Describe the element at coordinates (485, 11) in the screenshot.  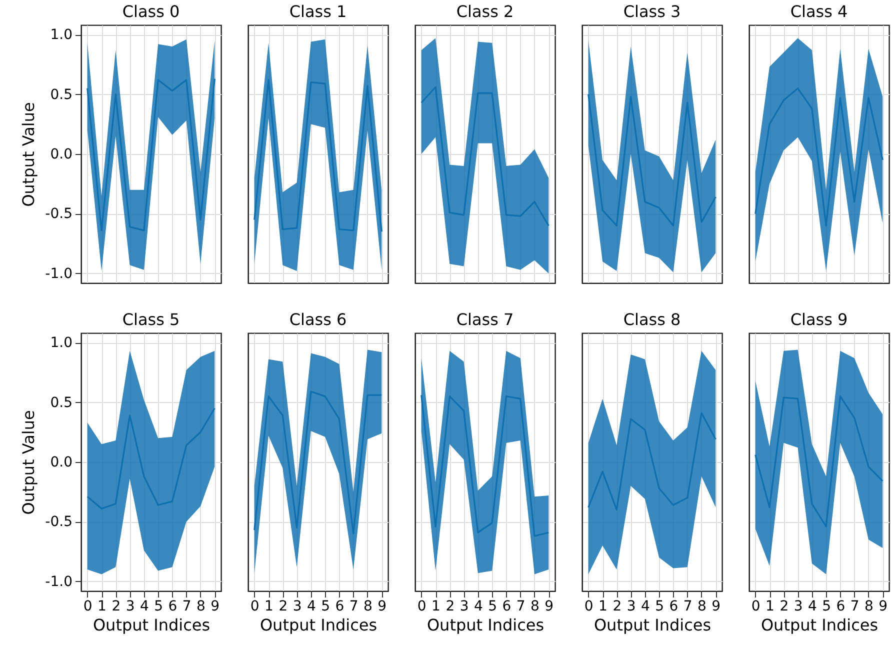
I see `chart-title: Class 2` at that location.